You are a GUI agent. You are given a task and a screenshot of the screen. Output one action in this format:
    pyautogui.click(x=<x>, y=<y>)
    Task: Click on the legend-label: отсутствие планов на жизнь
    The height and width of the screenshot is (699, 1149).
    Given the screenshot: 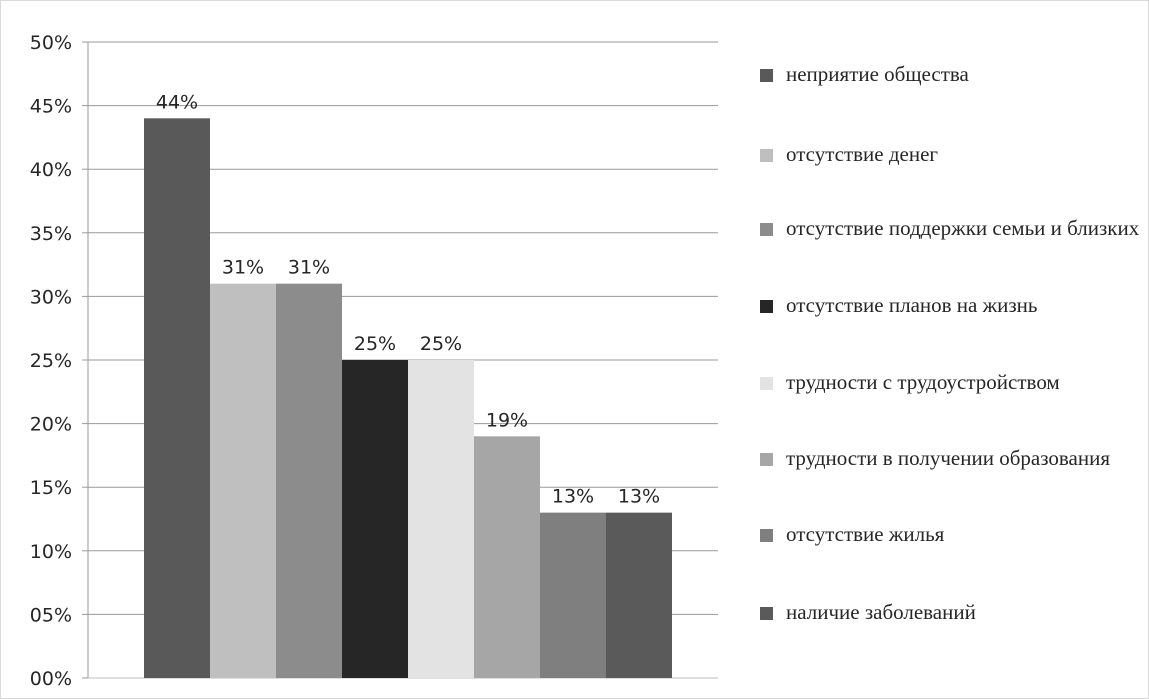 What is the action you would take?
    pyautogui.click(x=912, y=305)
    